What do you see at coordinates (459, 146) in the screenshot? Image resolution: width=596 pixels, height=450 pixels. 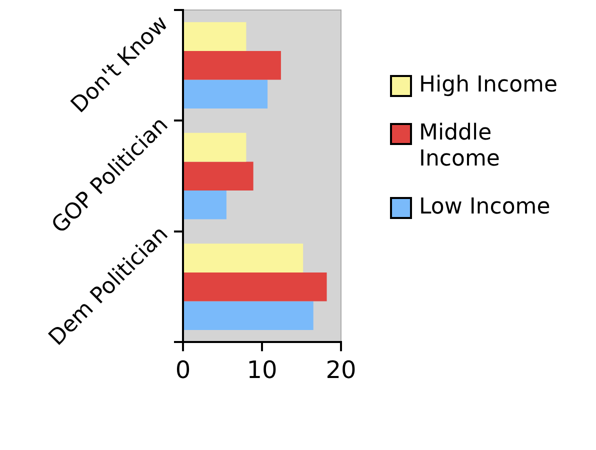 I see `legend-label: Middle Income` at bounding box center [459, 146].